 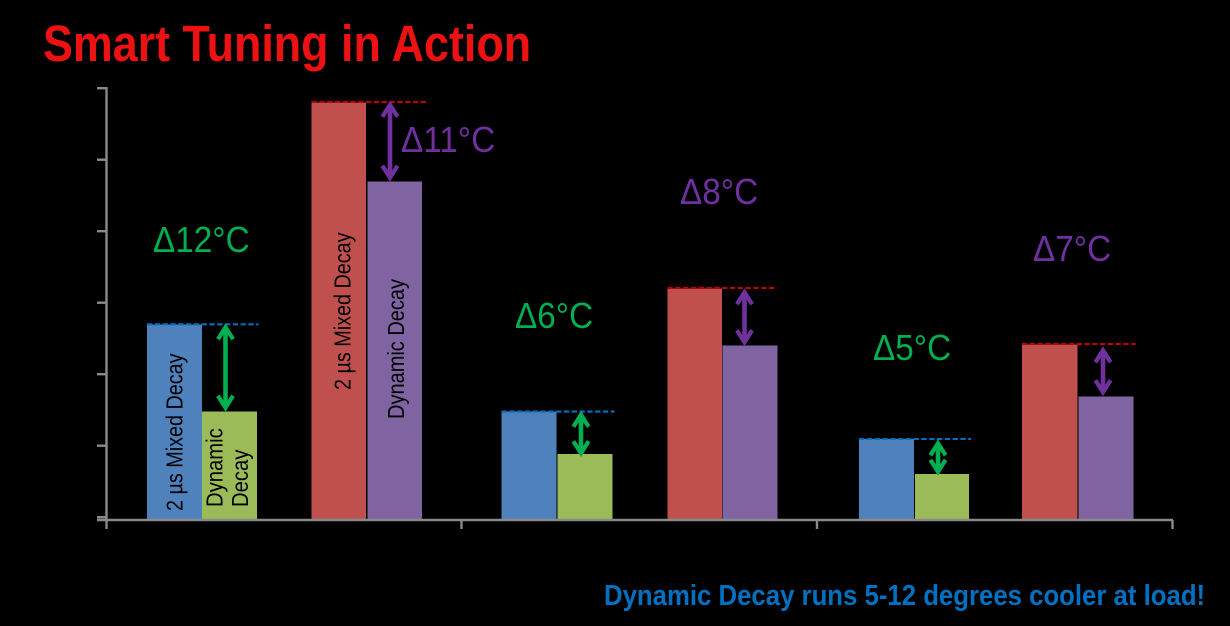 What do you see at coordinates (214, 467) in the screenshot?
I see `svg-text: Dynamic` at bounding box center [214, 467].